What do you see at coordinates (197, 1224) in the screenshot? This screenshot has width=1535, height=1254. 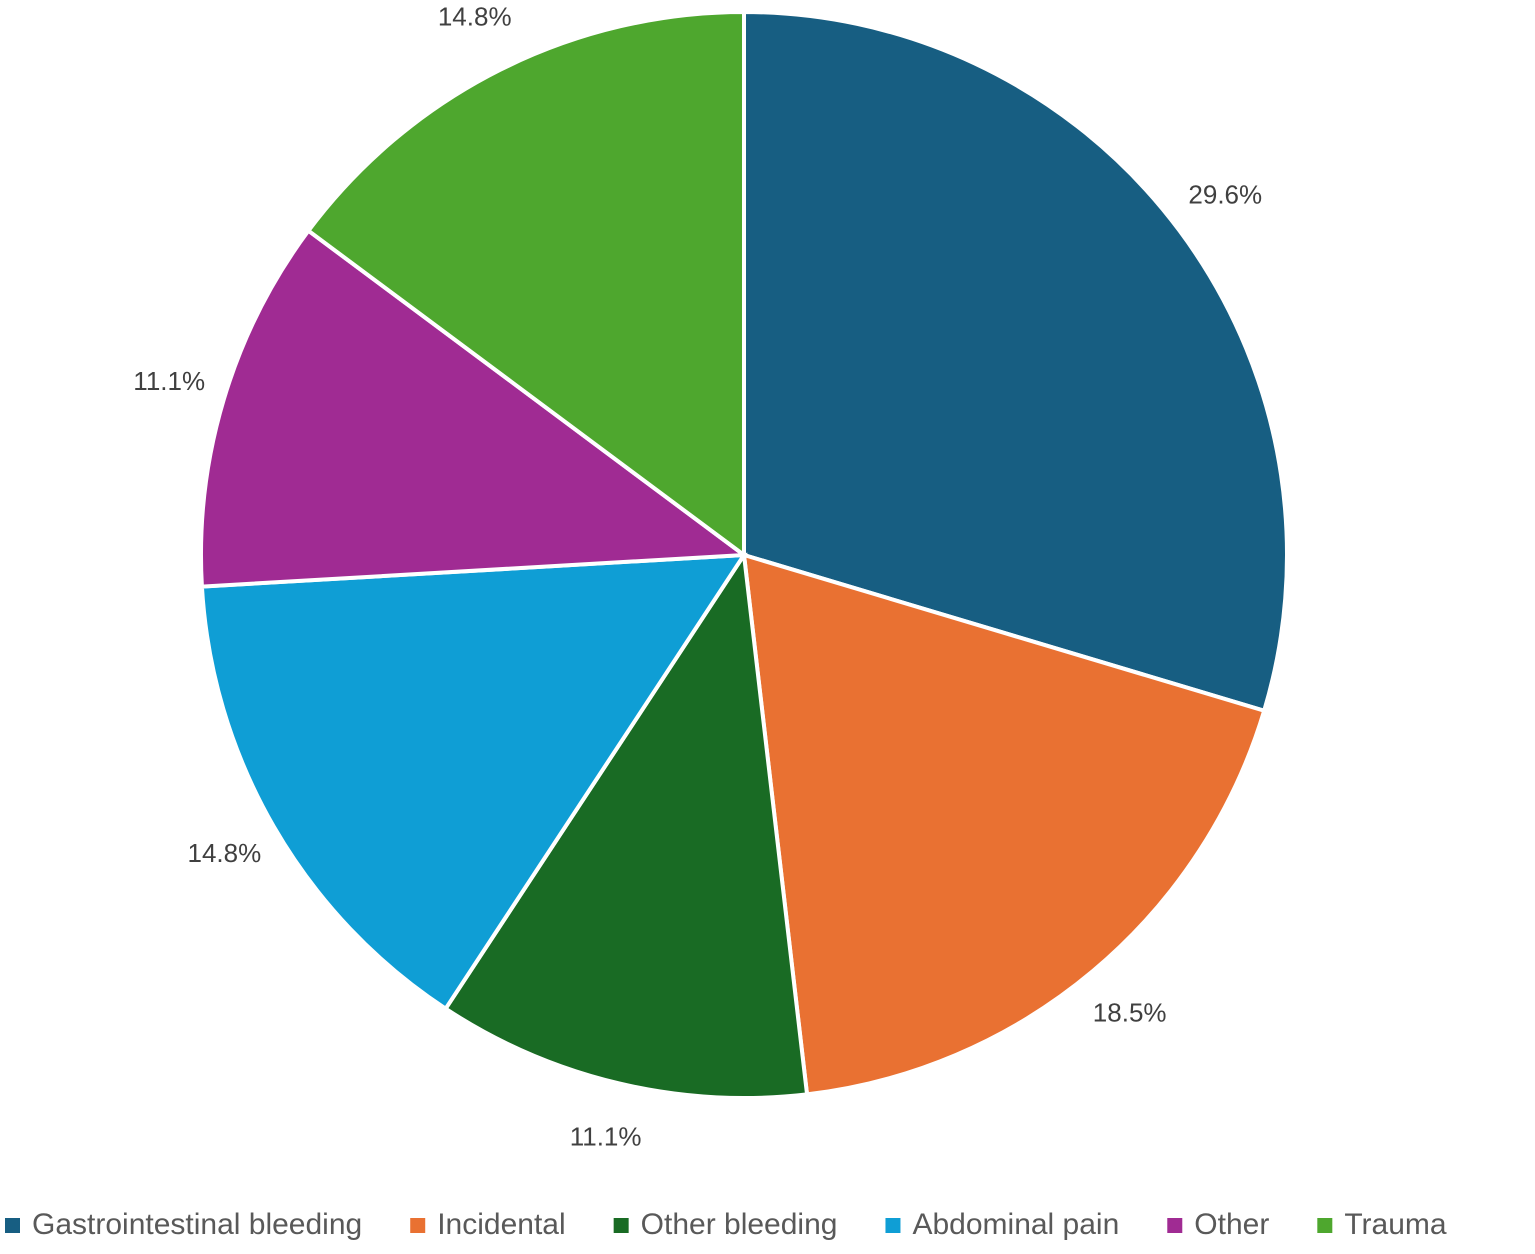 I see `legend-label: Gastrointestinal bleeding` at bounding box center [197, 1224].